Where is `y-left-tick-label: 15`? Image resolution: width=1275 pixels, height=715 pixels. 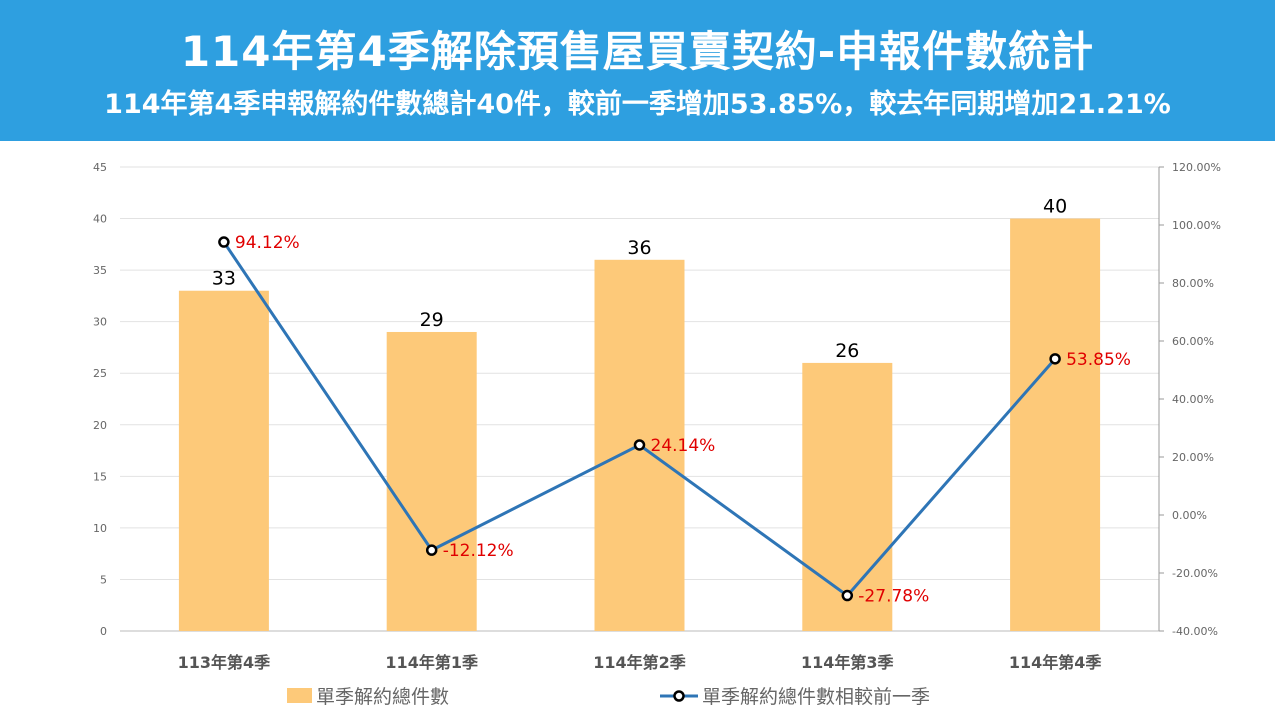
y-left-tick-label: 15 is located at coordinates (100, 476).